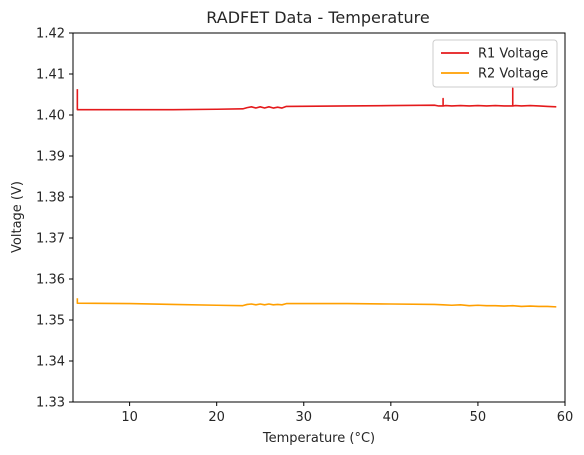  Describe the element at coordinates (50, 34) in the screenshot. I see `y-tick-label: 1.42` at that location.